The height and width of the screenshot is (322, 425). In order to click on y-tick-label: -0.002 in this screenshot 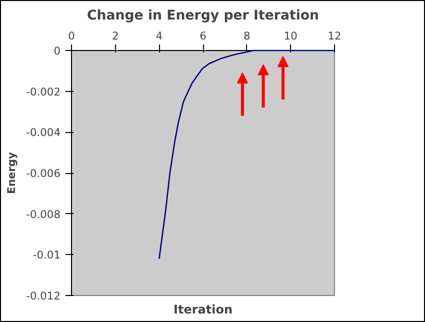, I will do `click(43, 91)`.